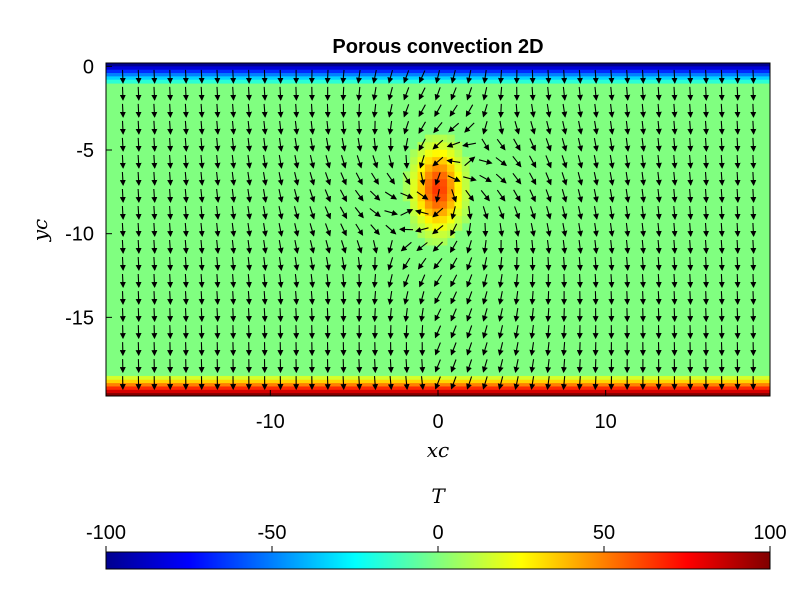 The height and width of the screenshot is (600, 800). Describe the element at coordinates (438, 387) in the screenshot. I see `bottom-boundary-layer-band` at that location.